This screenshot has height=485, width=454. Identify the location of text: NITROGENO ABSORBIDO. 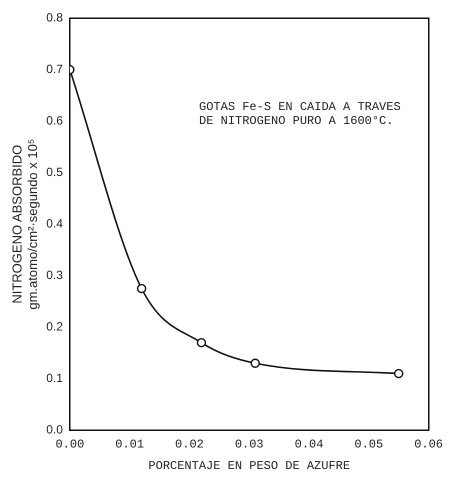
(16, 224).